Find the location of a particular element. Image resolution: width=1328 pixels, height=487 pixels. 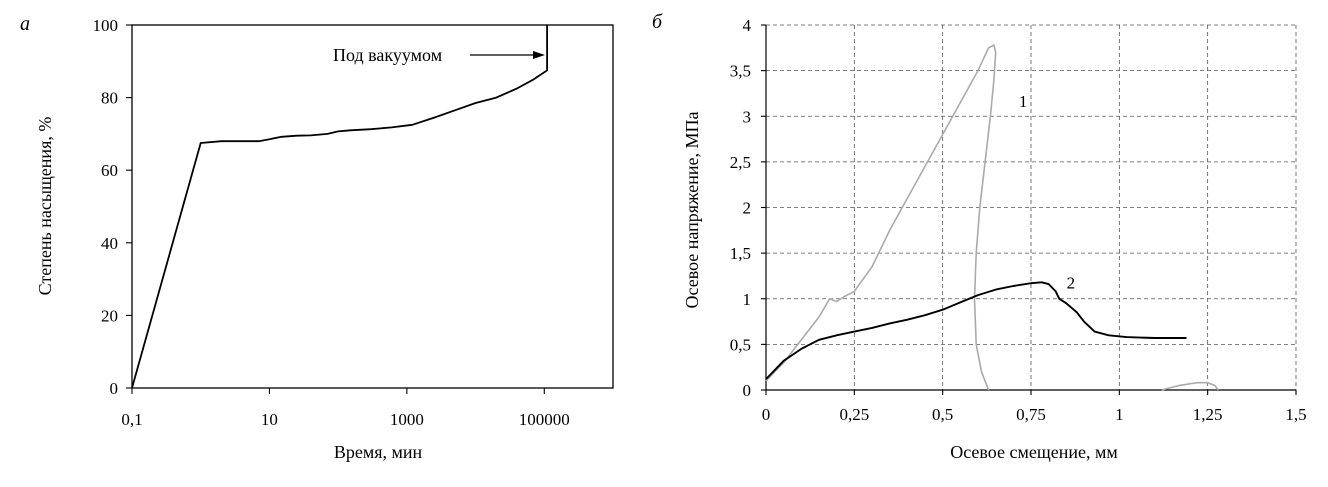

panel-a-y-tick-labels: 0 20 40 60 80 100 is located at coordinates (112, 207).